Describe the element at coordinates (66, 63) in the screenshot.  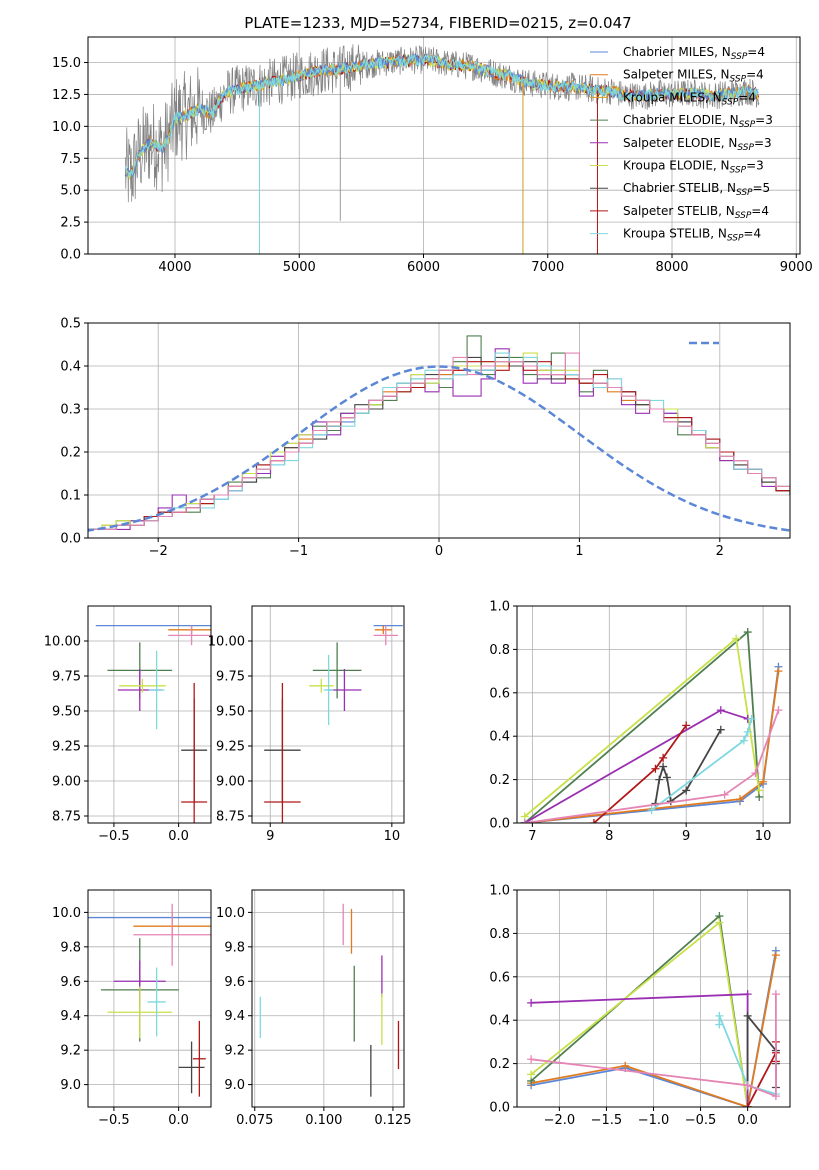
I see `y-tick-label: 15.0` at that location.